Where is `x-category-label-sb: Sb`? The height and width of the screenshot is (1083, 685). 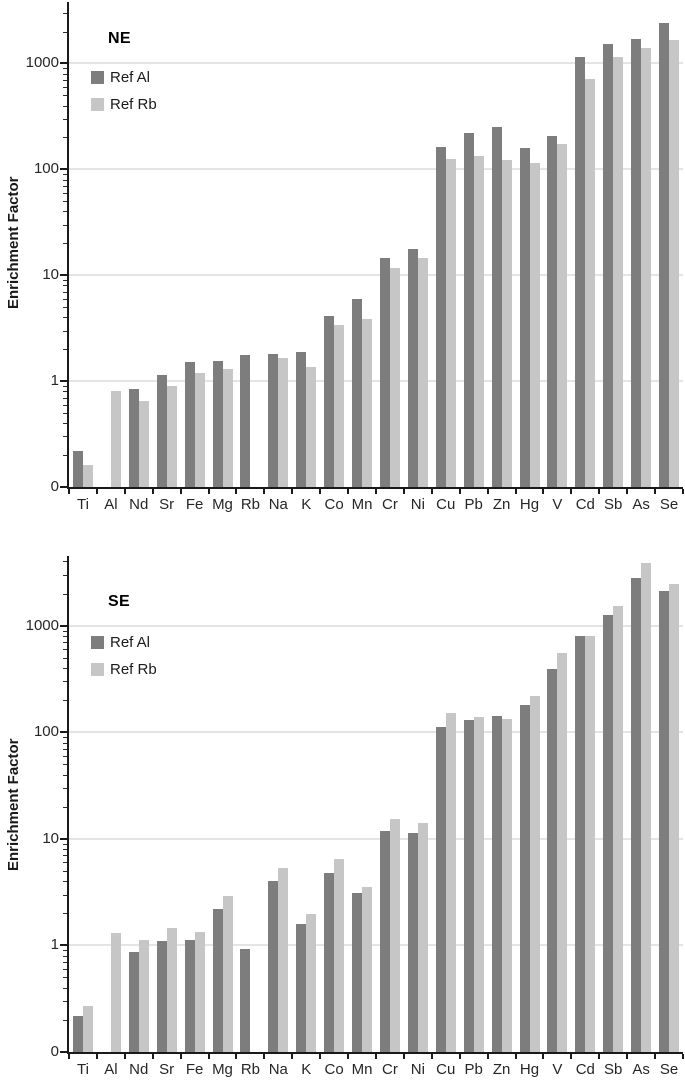 x-category-label-sb: Sb is located at coordinates (613, 1069).